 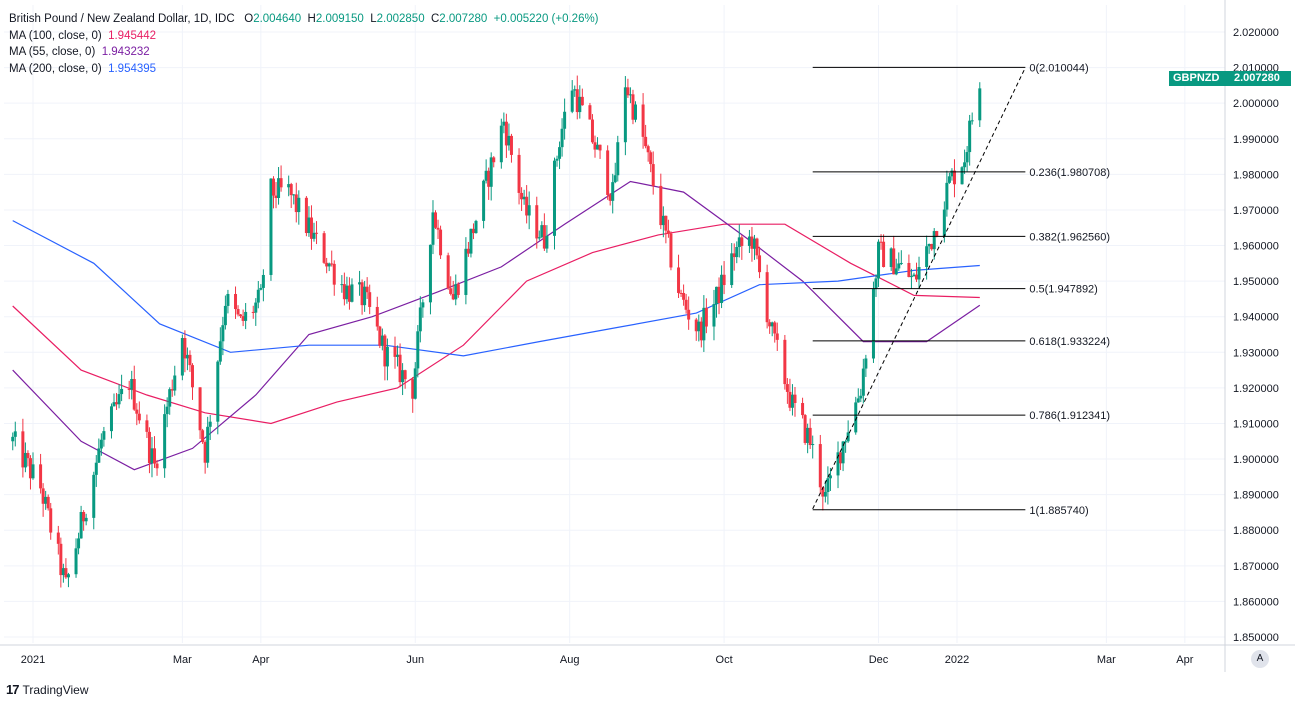 I want to click on ohlc-open-value: 2.004640, so click(x=277, y=19).